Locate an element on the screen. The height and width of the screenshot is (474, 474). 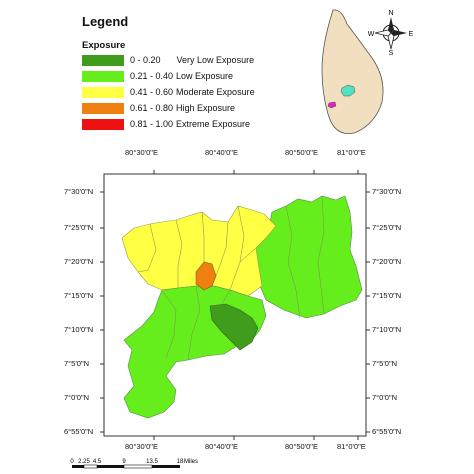
legend-subtitle: Exposure is located at coordinates (104, 45).